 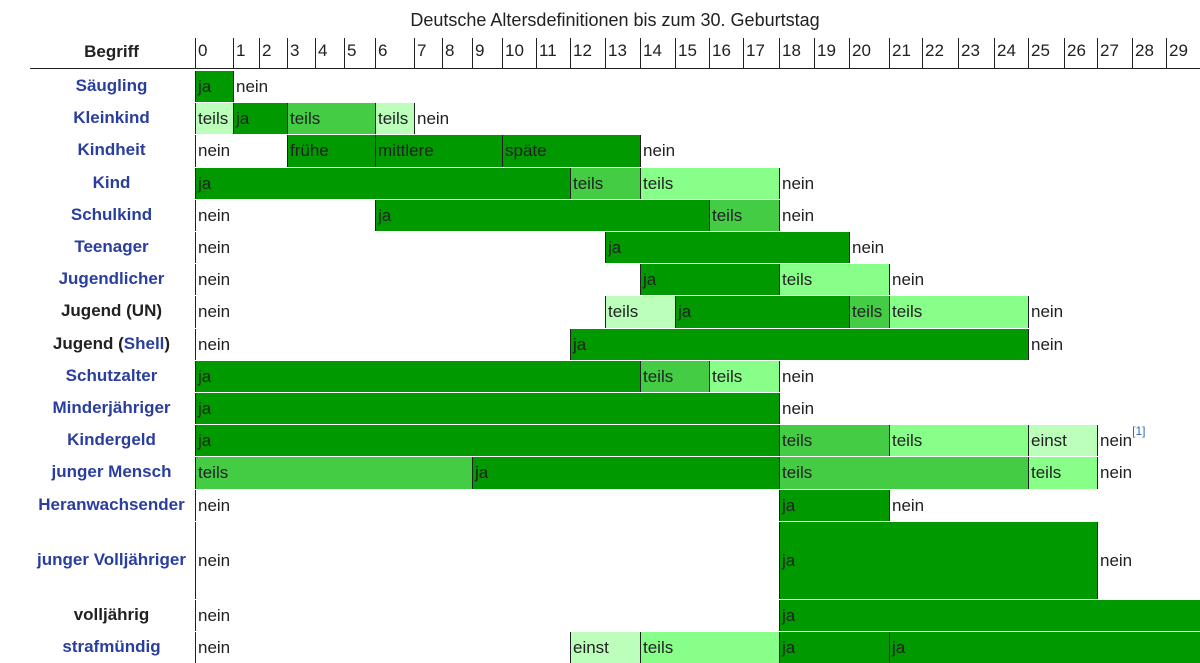 What do you see at coordinates (826, 50) in the screenshot?
I see `year-label: 19` at bounding box center [826, 50].